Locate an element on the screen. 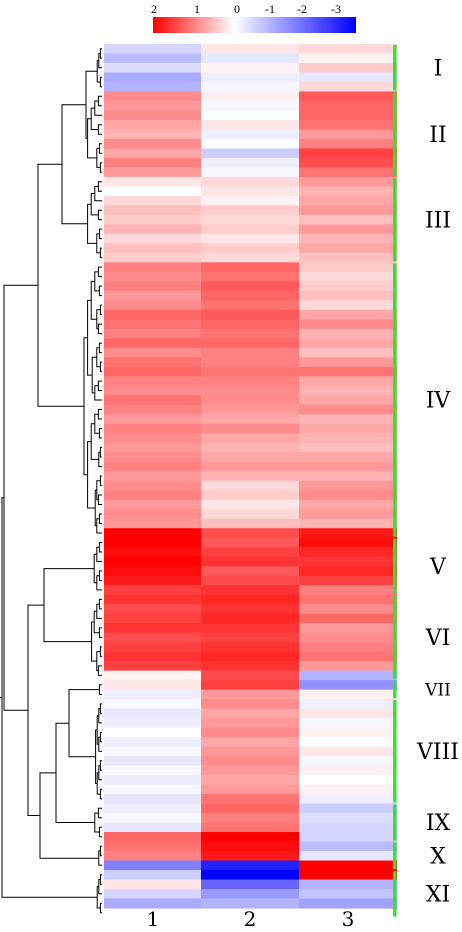  cluster-bracket is located at coordinates (395, 68).